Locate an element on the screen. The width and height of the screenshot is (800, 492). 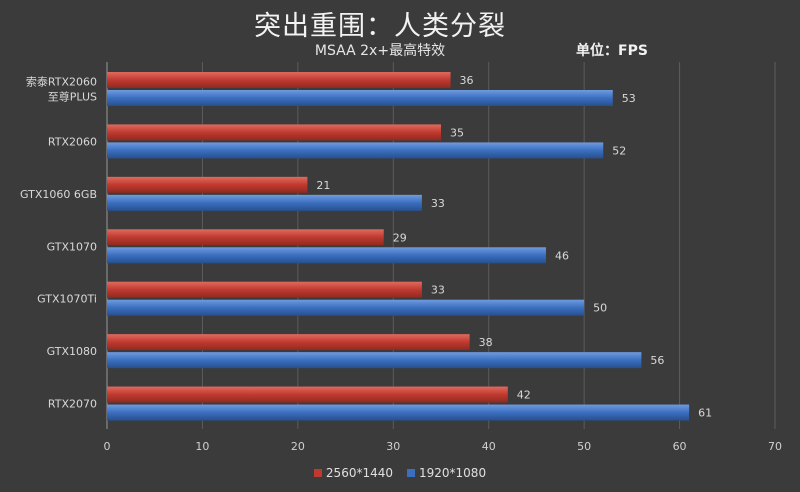
x-tick-label: 60 is located at coordinates (680, 446).